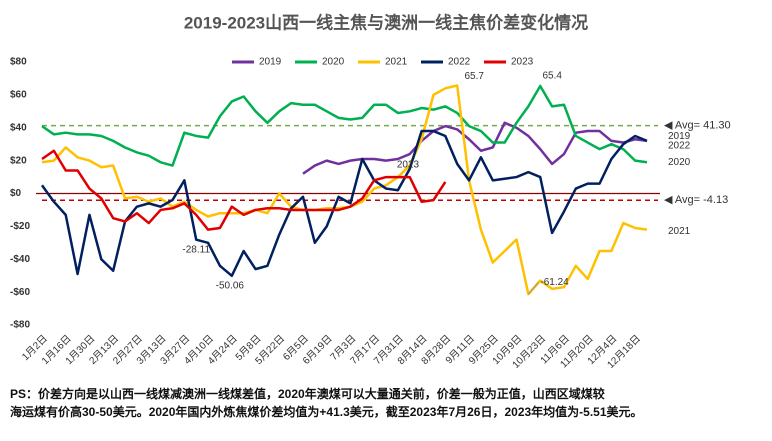  I want to click on leader, so click(533, 288).